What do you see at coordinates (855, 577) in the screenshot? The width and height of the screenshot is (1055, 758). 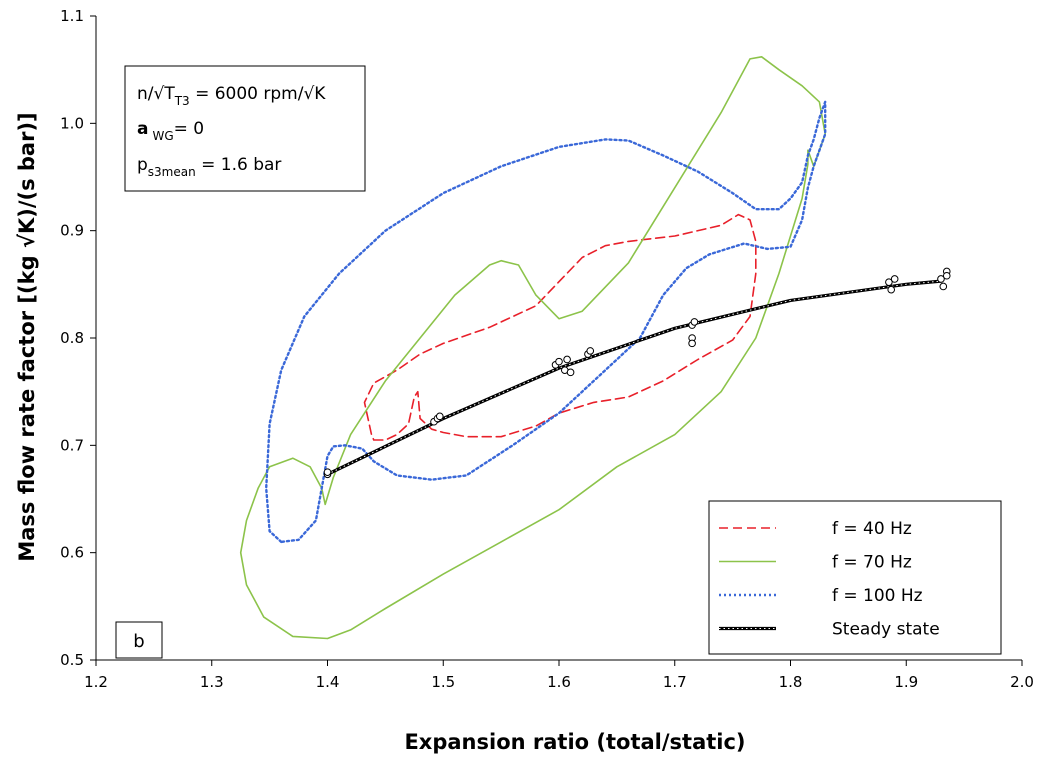 I see `legend: f = 40 Hz f = 70 Hz f = 100 Hz Steady state` at bounding box center [855, 577].